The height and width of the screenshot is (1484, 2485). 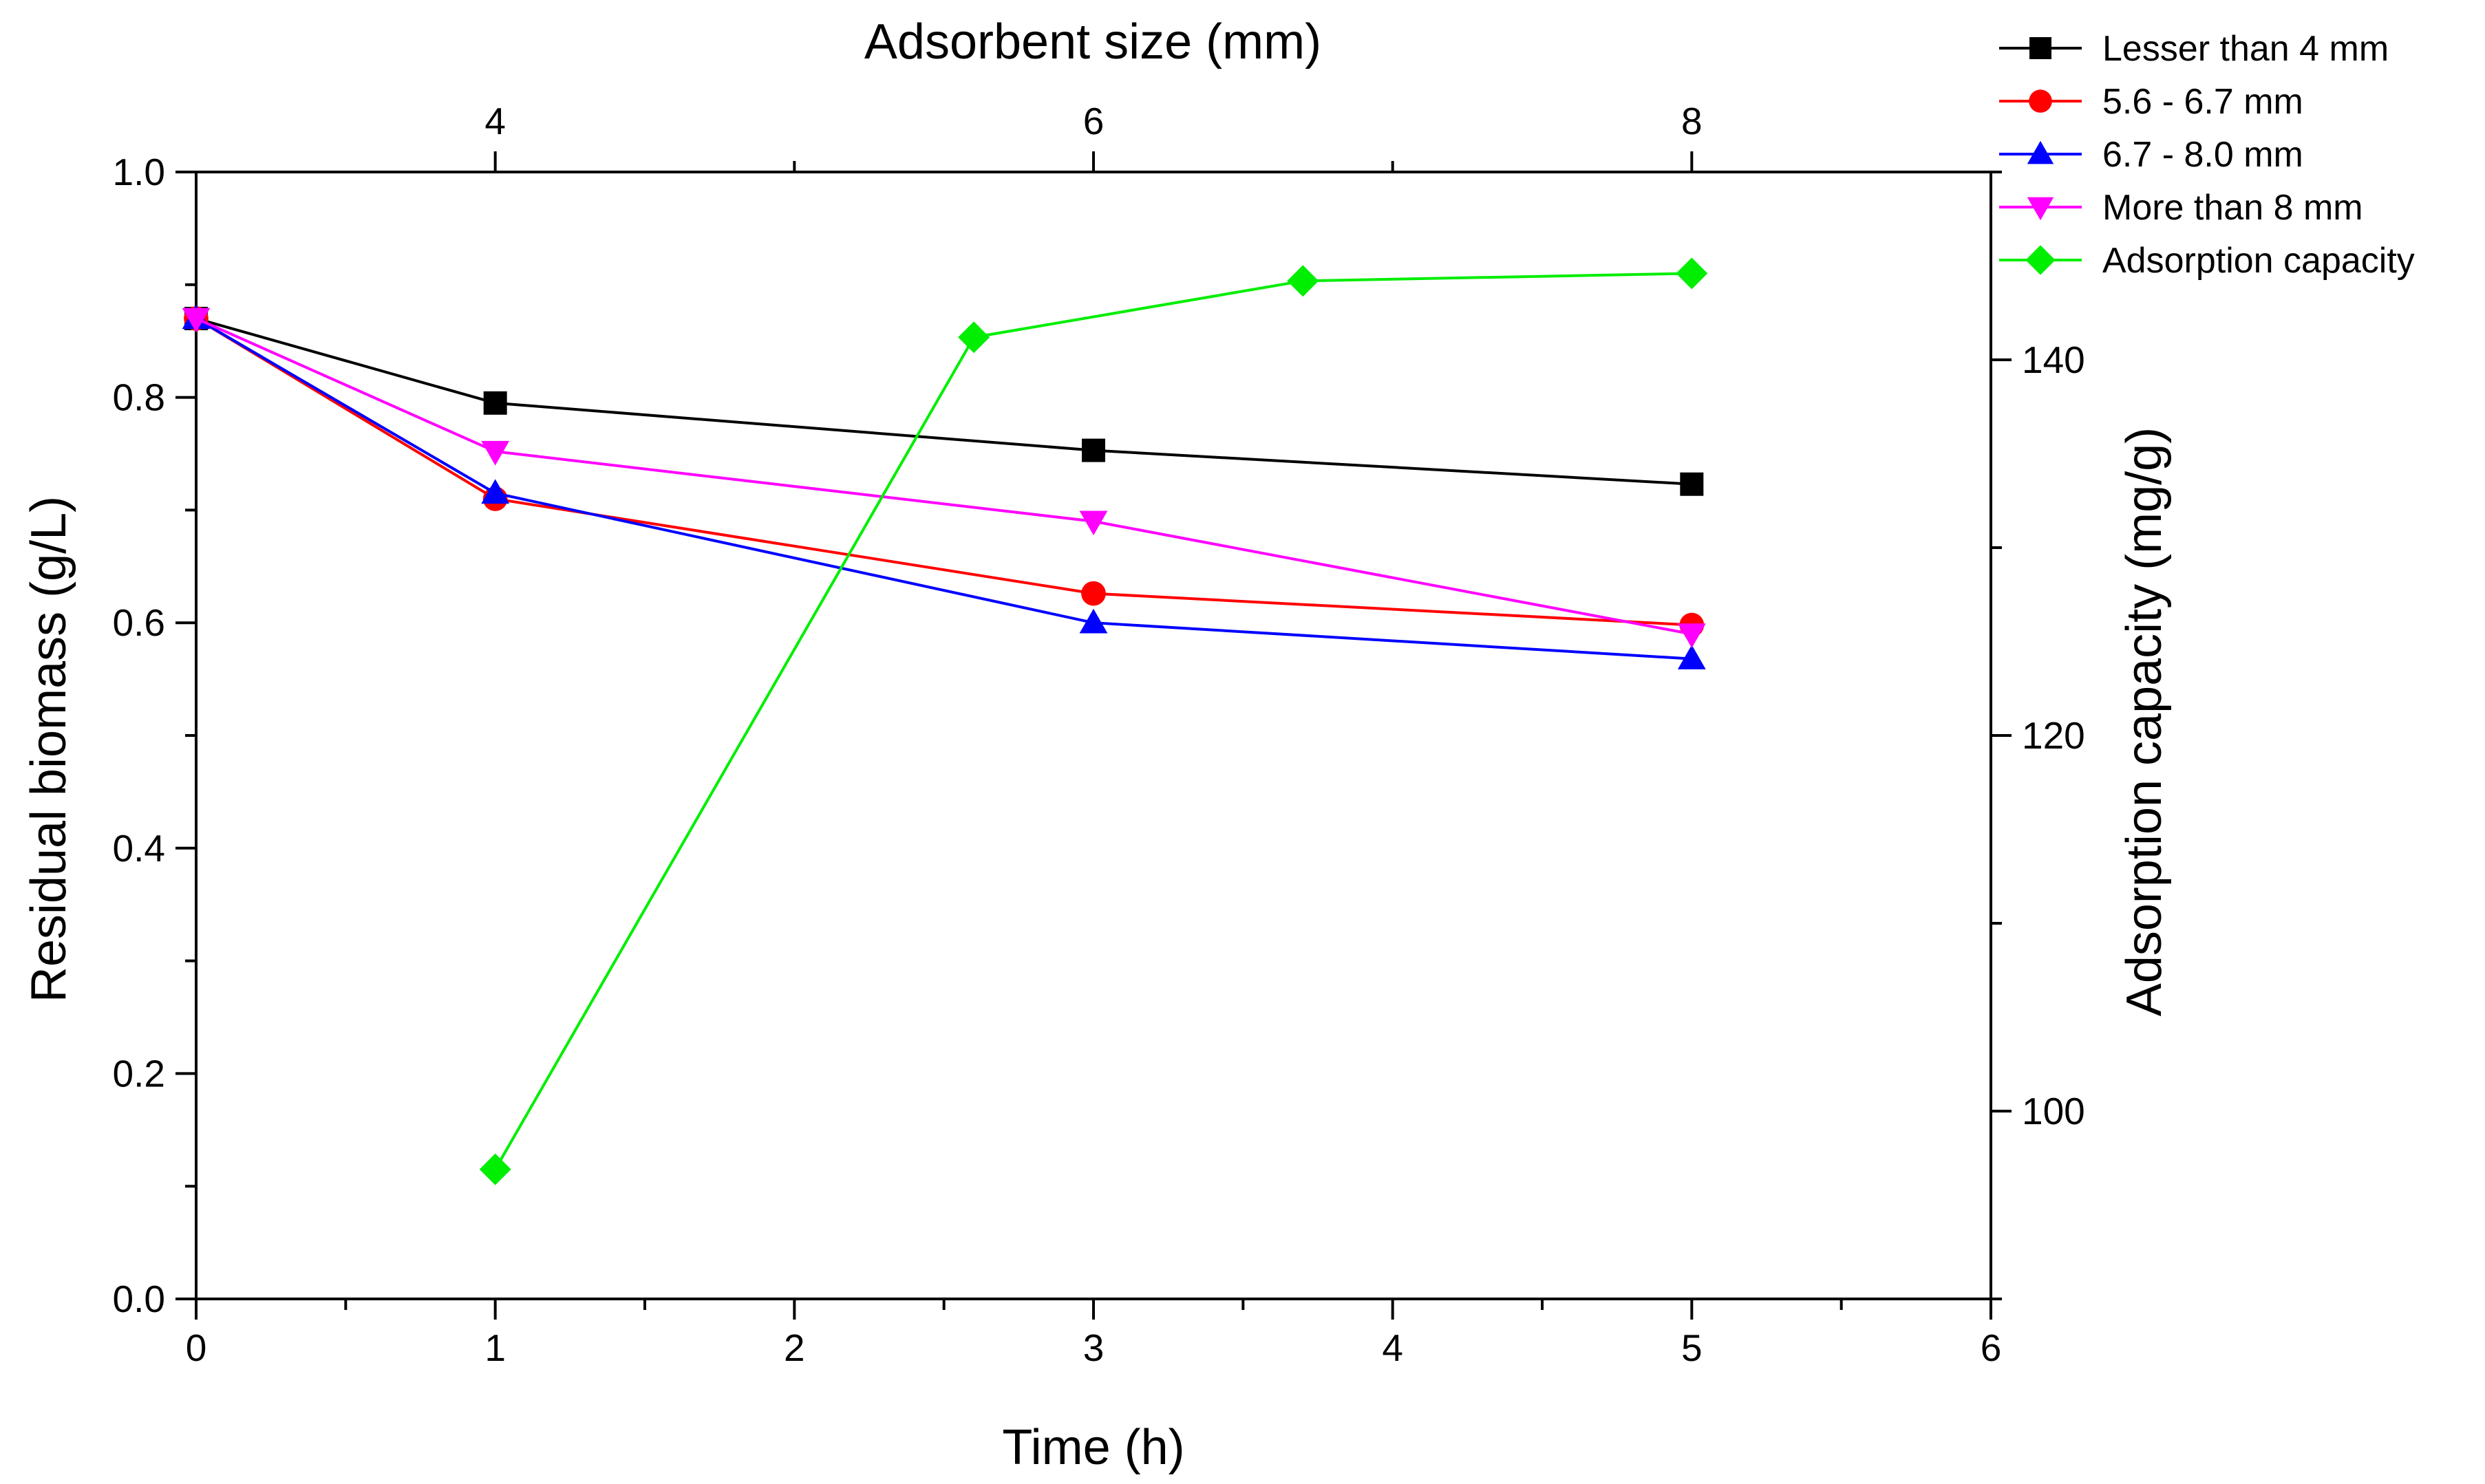 I want to click on x-tick-label-top: 8, so click(x=1692, y=121).